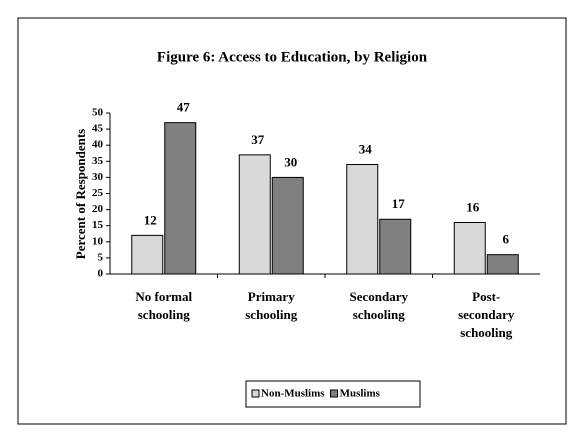  What do you see at coordinates (98, 113) in the screenshot?
I see `y-tick-label: 50` at bounding box center [98, 113].